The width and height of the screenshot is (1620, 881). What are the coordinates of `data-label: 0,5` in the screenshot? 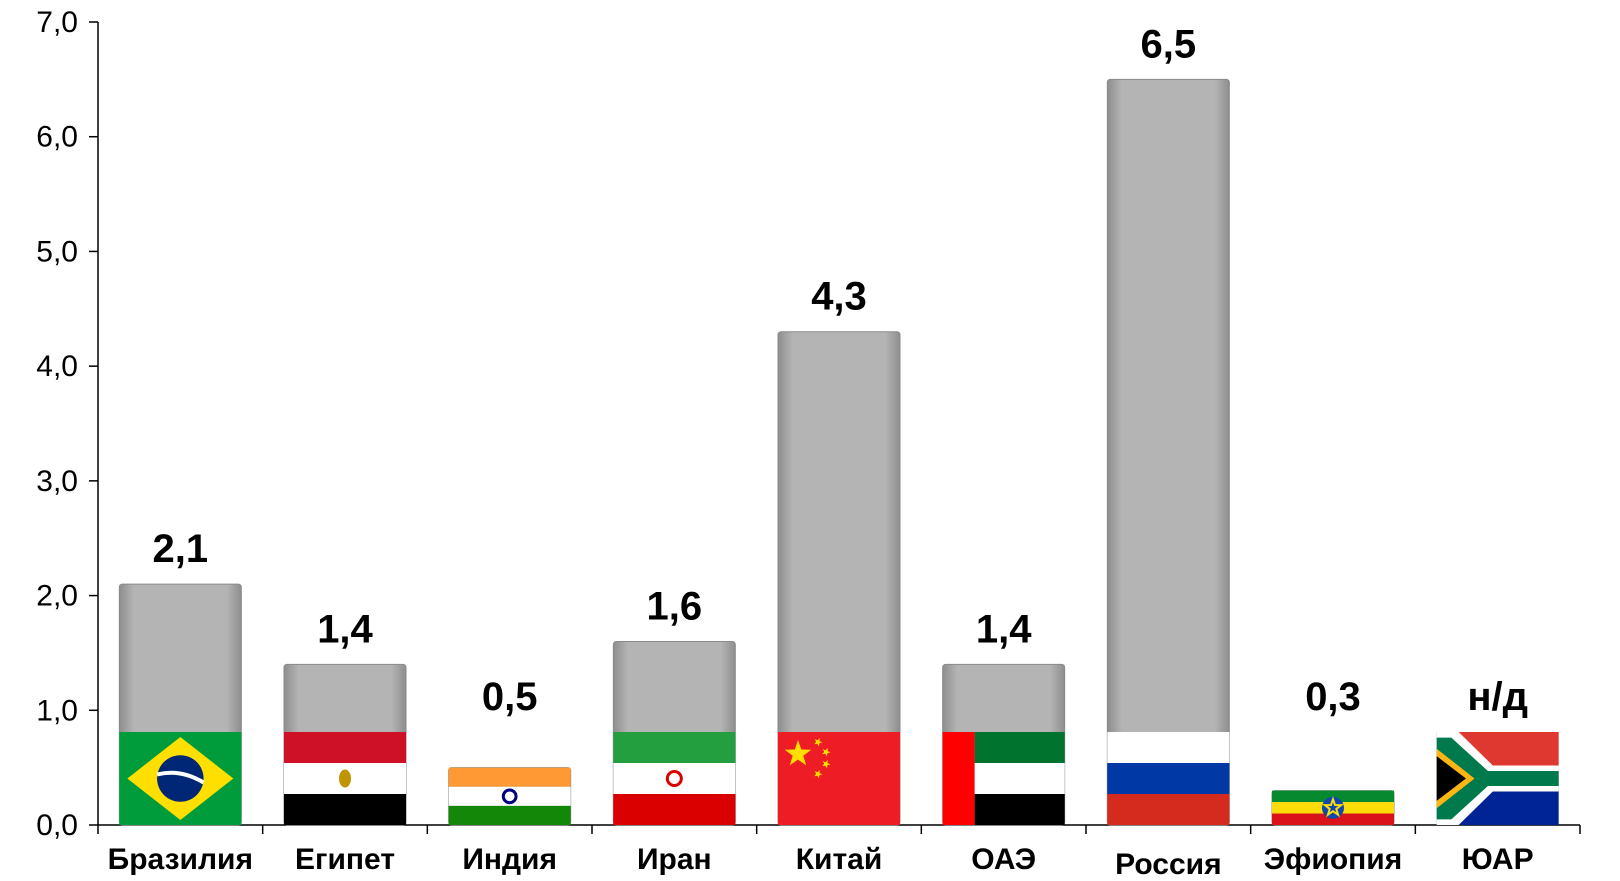 It's located at (510, 697).